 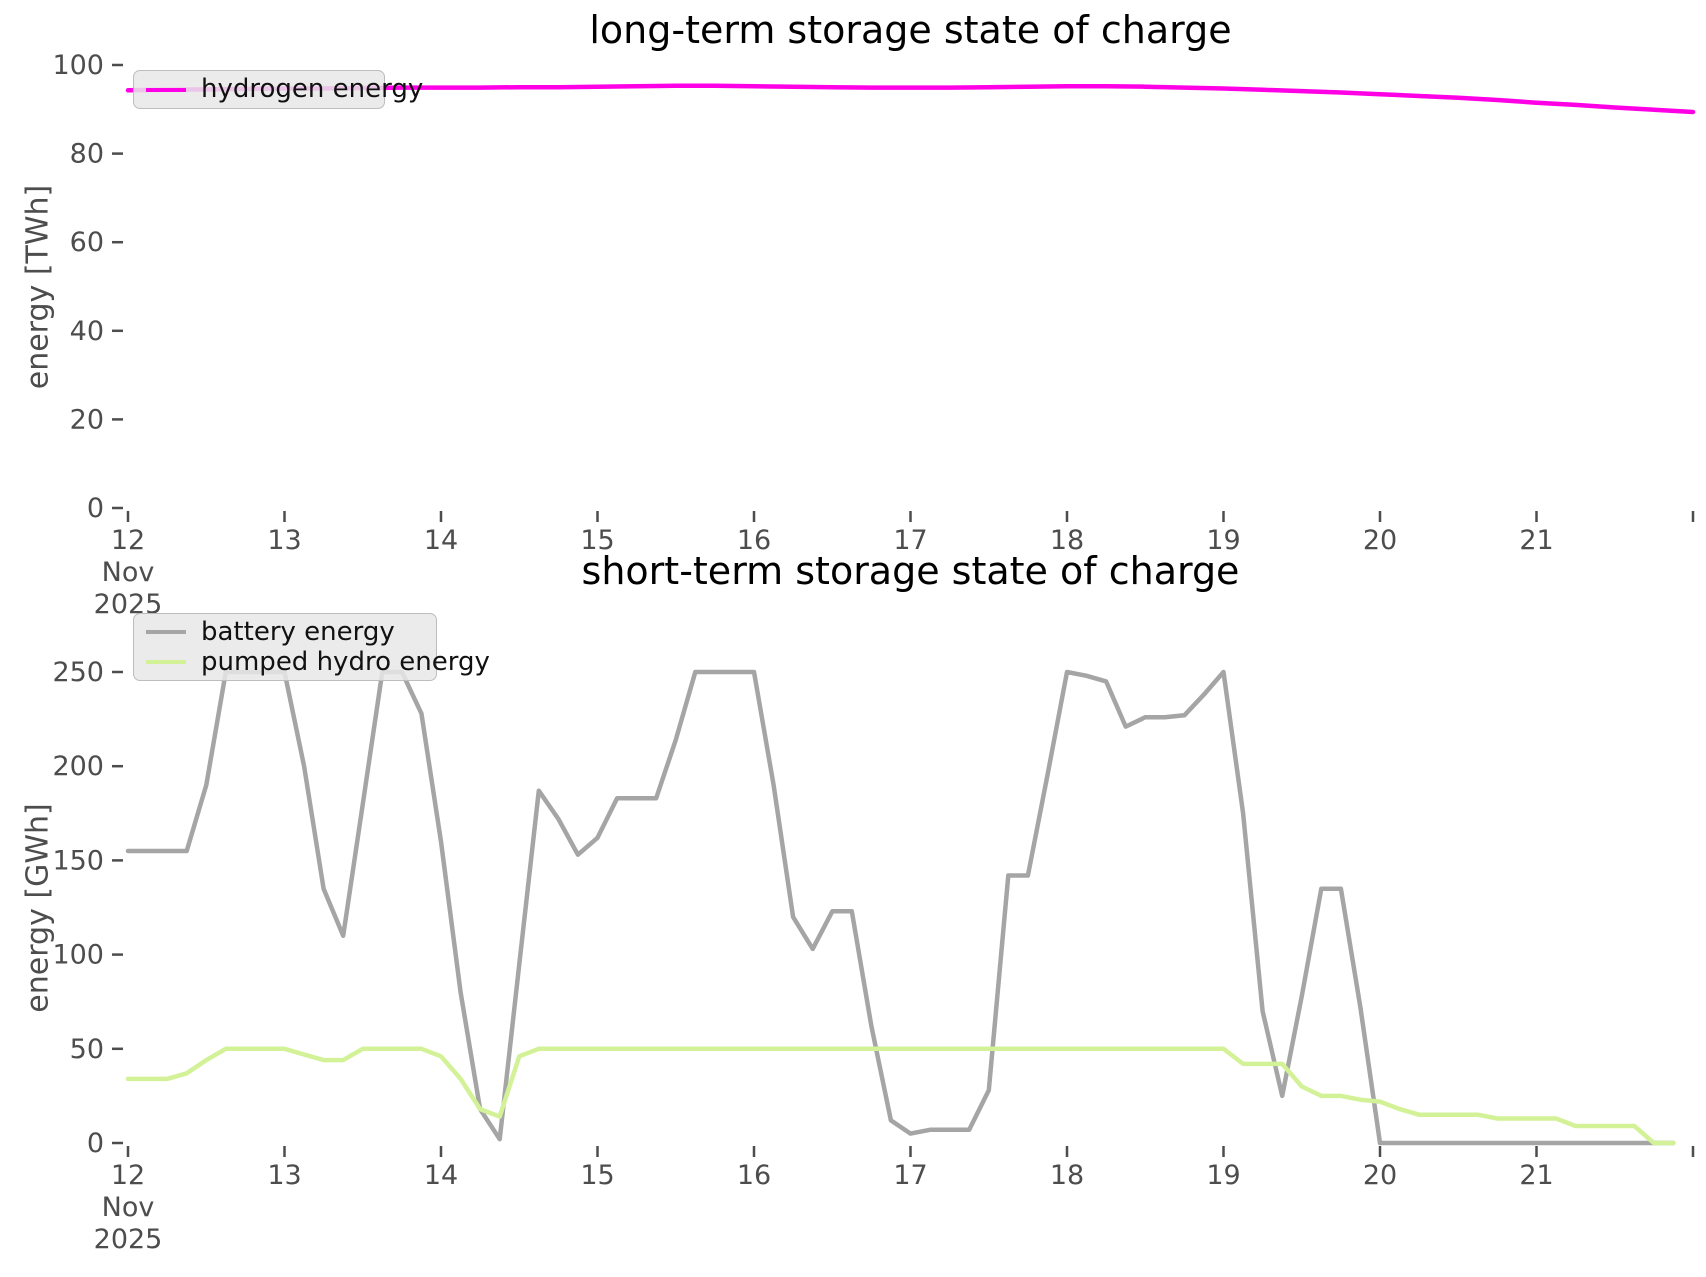 I want to click on y-tick-label: 80, so click(x=87, y=154).